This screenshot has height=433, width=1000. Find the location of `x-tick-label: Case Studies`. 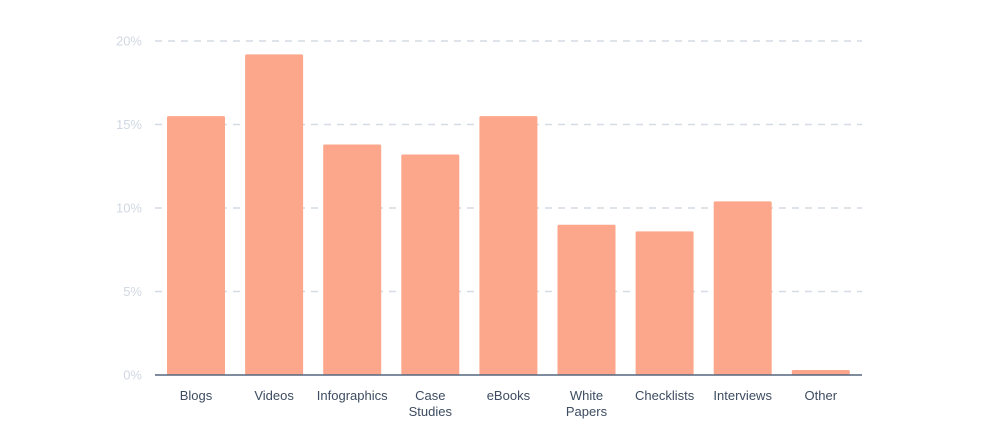

x-tick-label: Case Studies is located at coordinates (431, 403).